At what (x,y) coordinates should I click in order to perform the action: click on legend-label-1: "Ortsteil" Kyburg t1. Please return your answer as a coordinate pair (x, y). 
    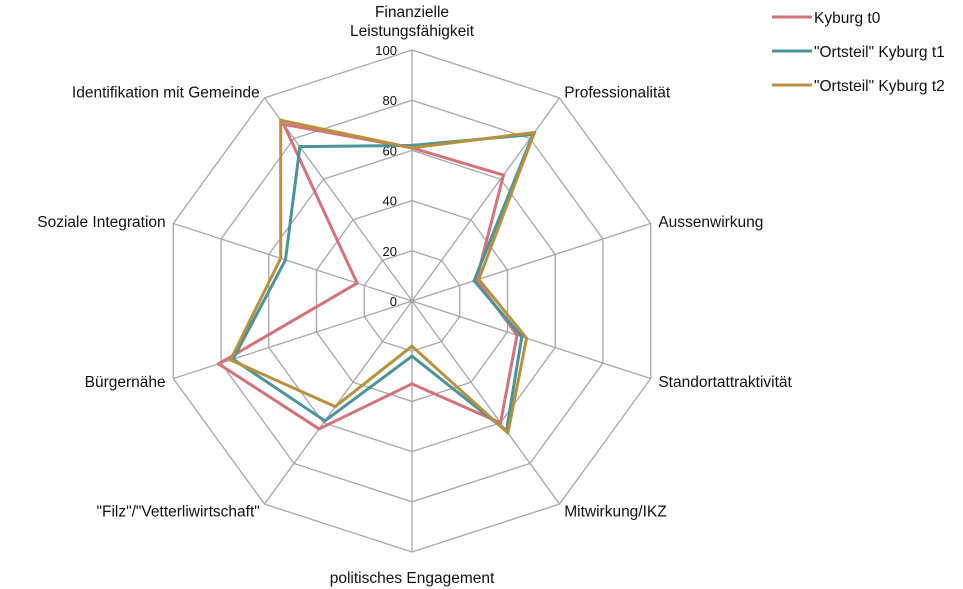
    Looking at the image, I should click on (879, 52).